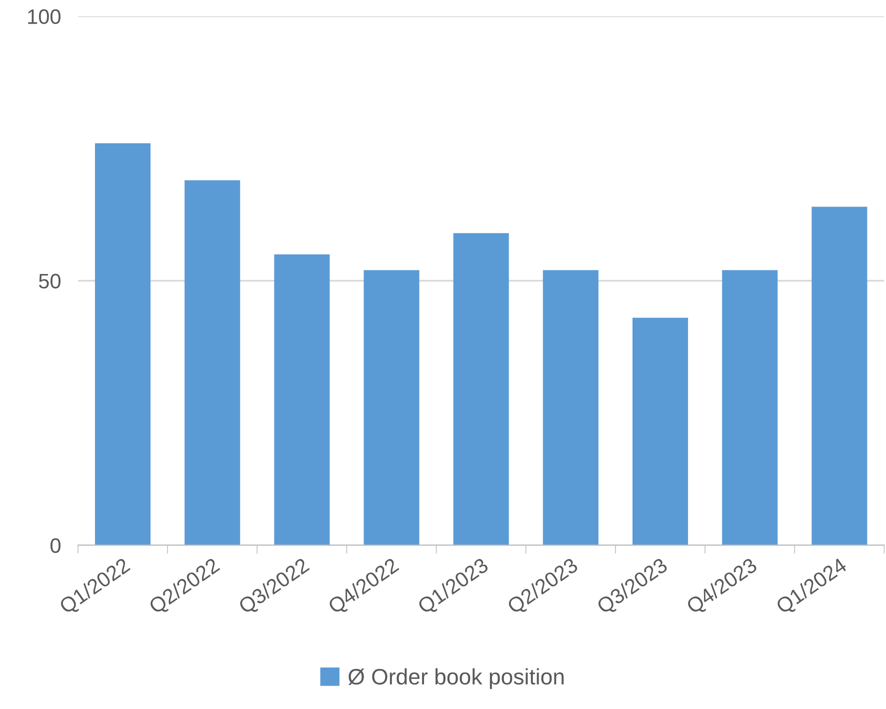  Describe the element at coordinates (456, 678) in the screenshot. I see `legend-label: Ø Order book position` at that location.